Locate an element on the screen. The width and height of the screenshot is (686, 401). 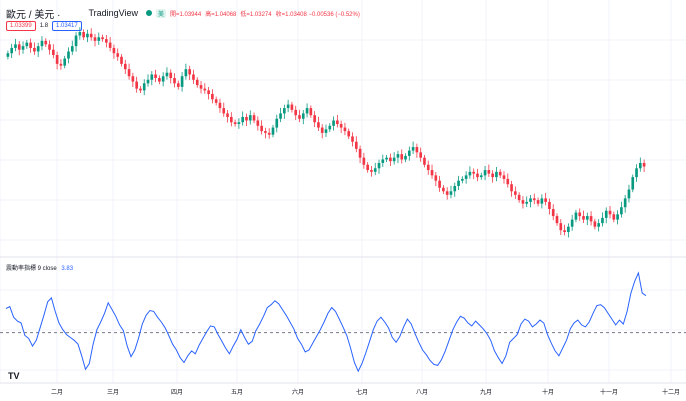
symbol-title: 歐元 / 美元 · is located at coordinates (33, 15).